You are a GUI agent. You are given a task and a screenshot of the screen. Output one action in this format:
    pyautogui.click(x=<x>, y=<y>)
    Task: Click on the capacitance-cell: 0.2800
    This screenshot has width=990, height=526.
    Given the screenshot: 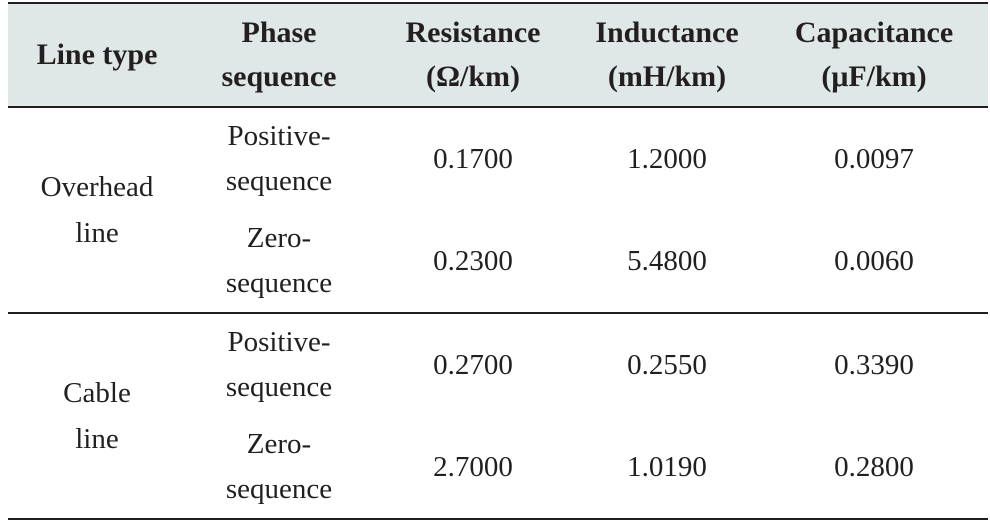 What is the action you would take?
    pyautogui.click(x=874, y=466)
    